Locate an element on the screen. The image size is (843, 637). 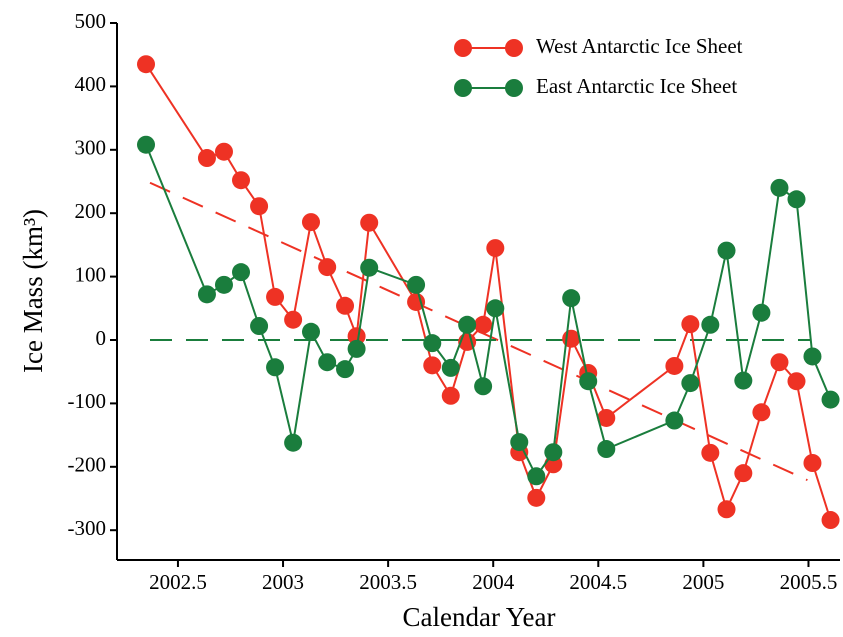
x-axis-label: Calendar Year is located at coordinates (479, 617).